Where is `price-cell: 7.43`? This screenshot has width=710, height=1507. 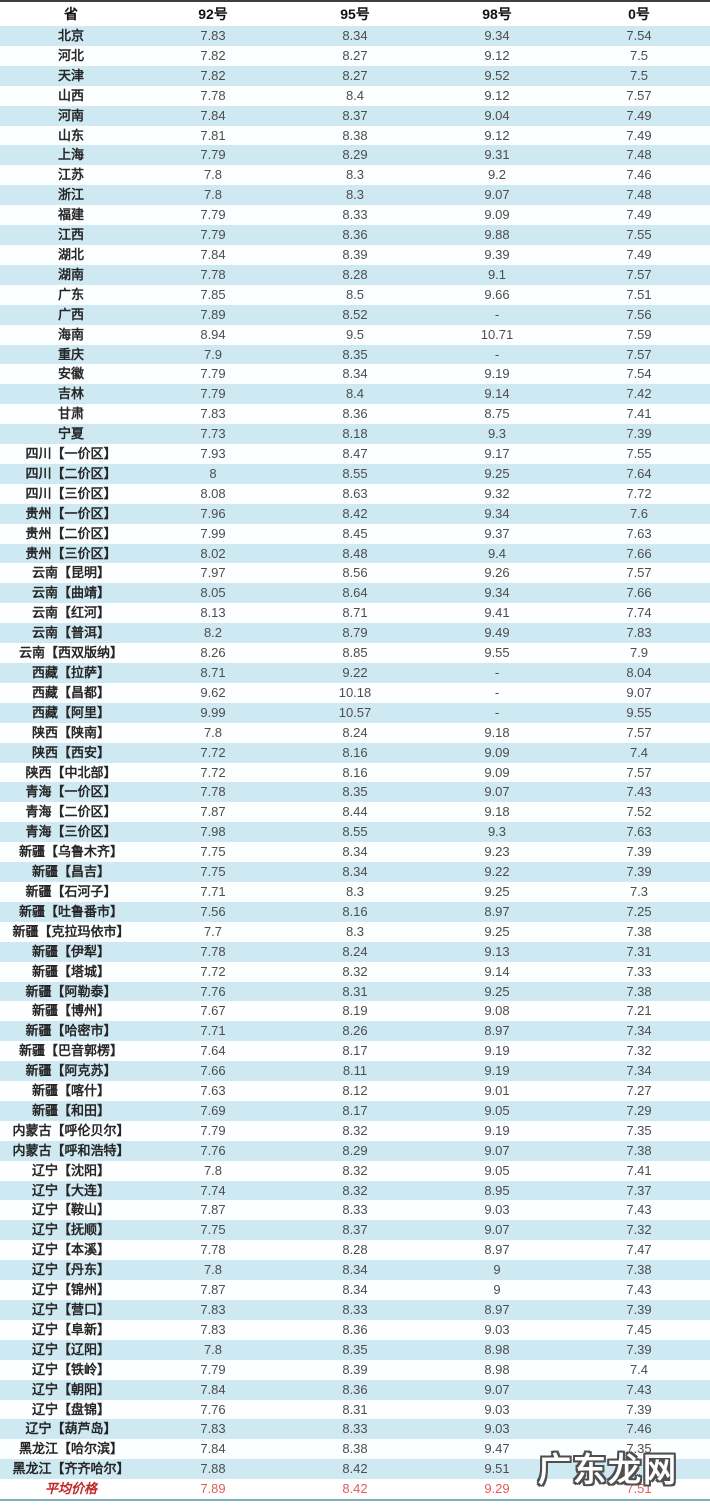 price-cell: 7.43 is located at coordinates (639, 1290).